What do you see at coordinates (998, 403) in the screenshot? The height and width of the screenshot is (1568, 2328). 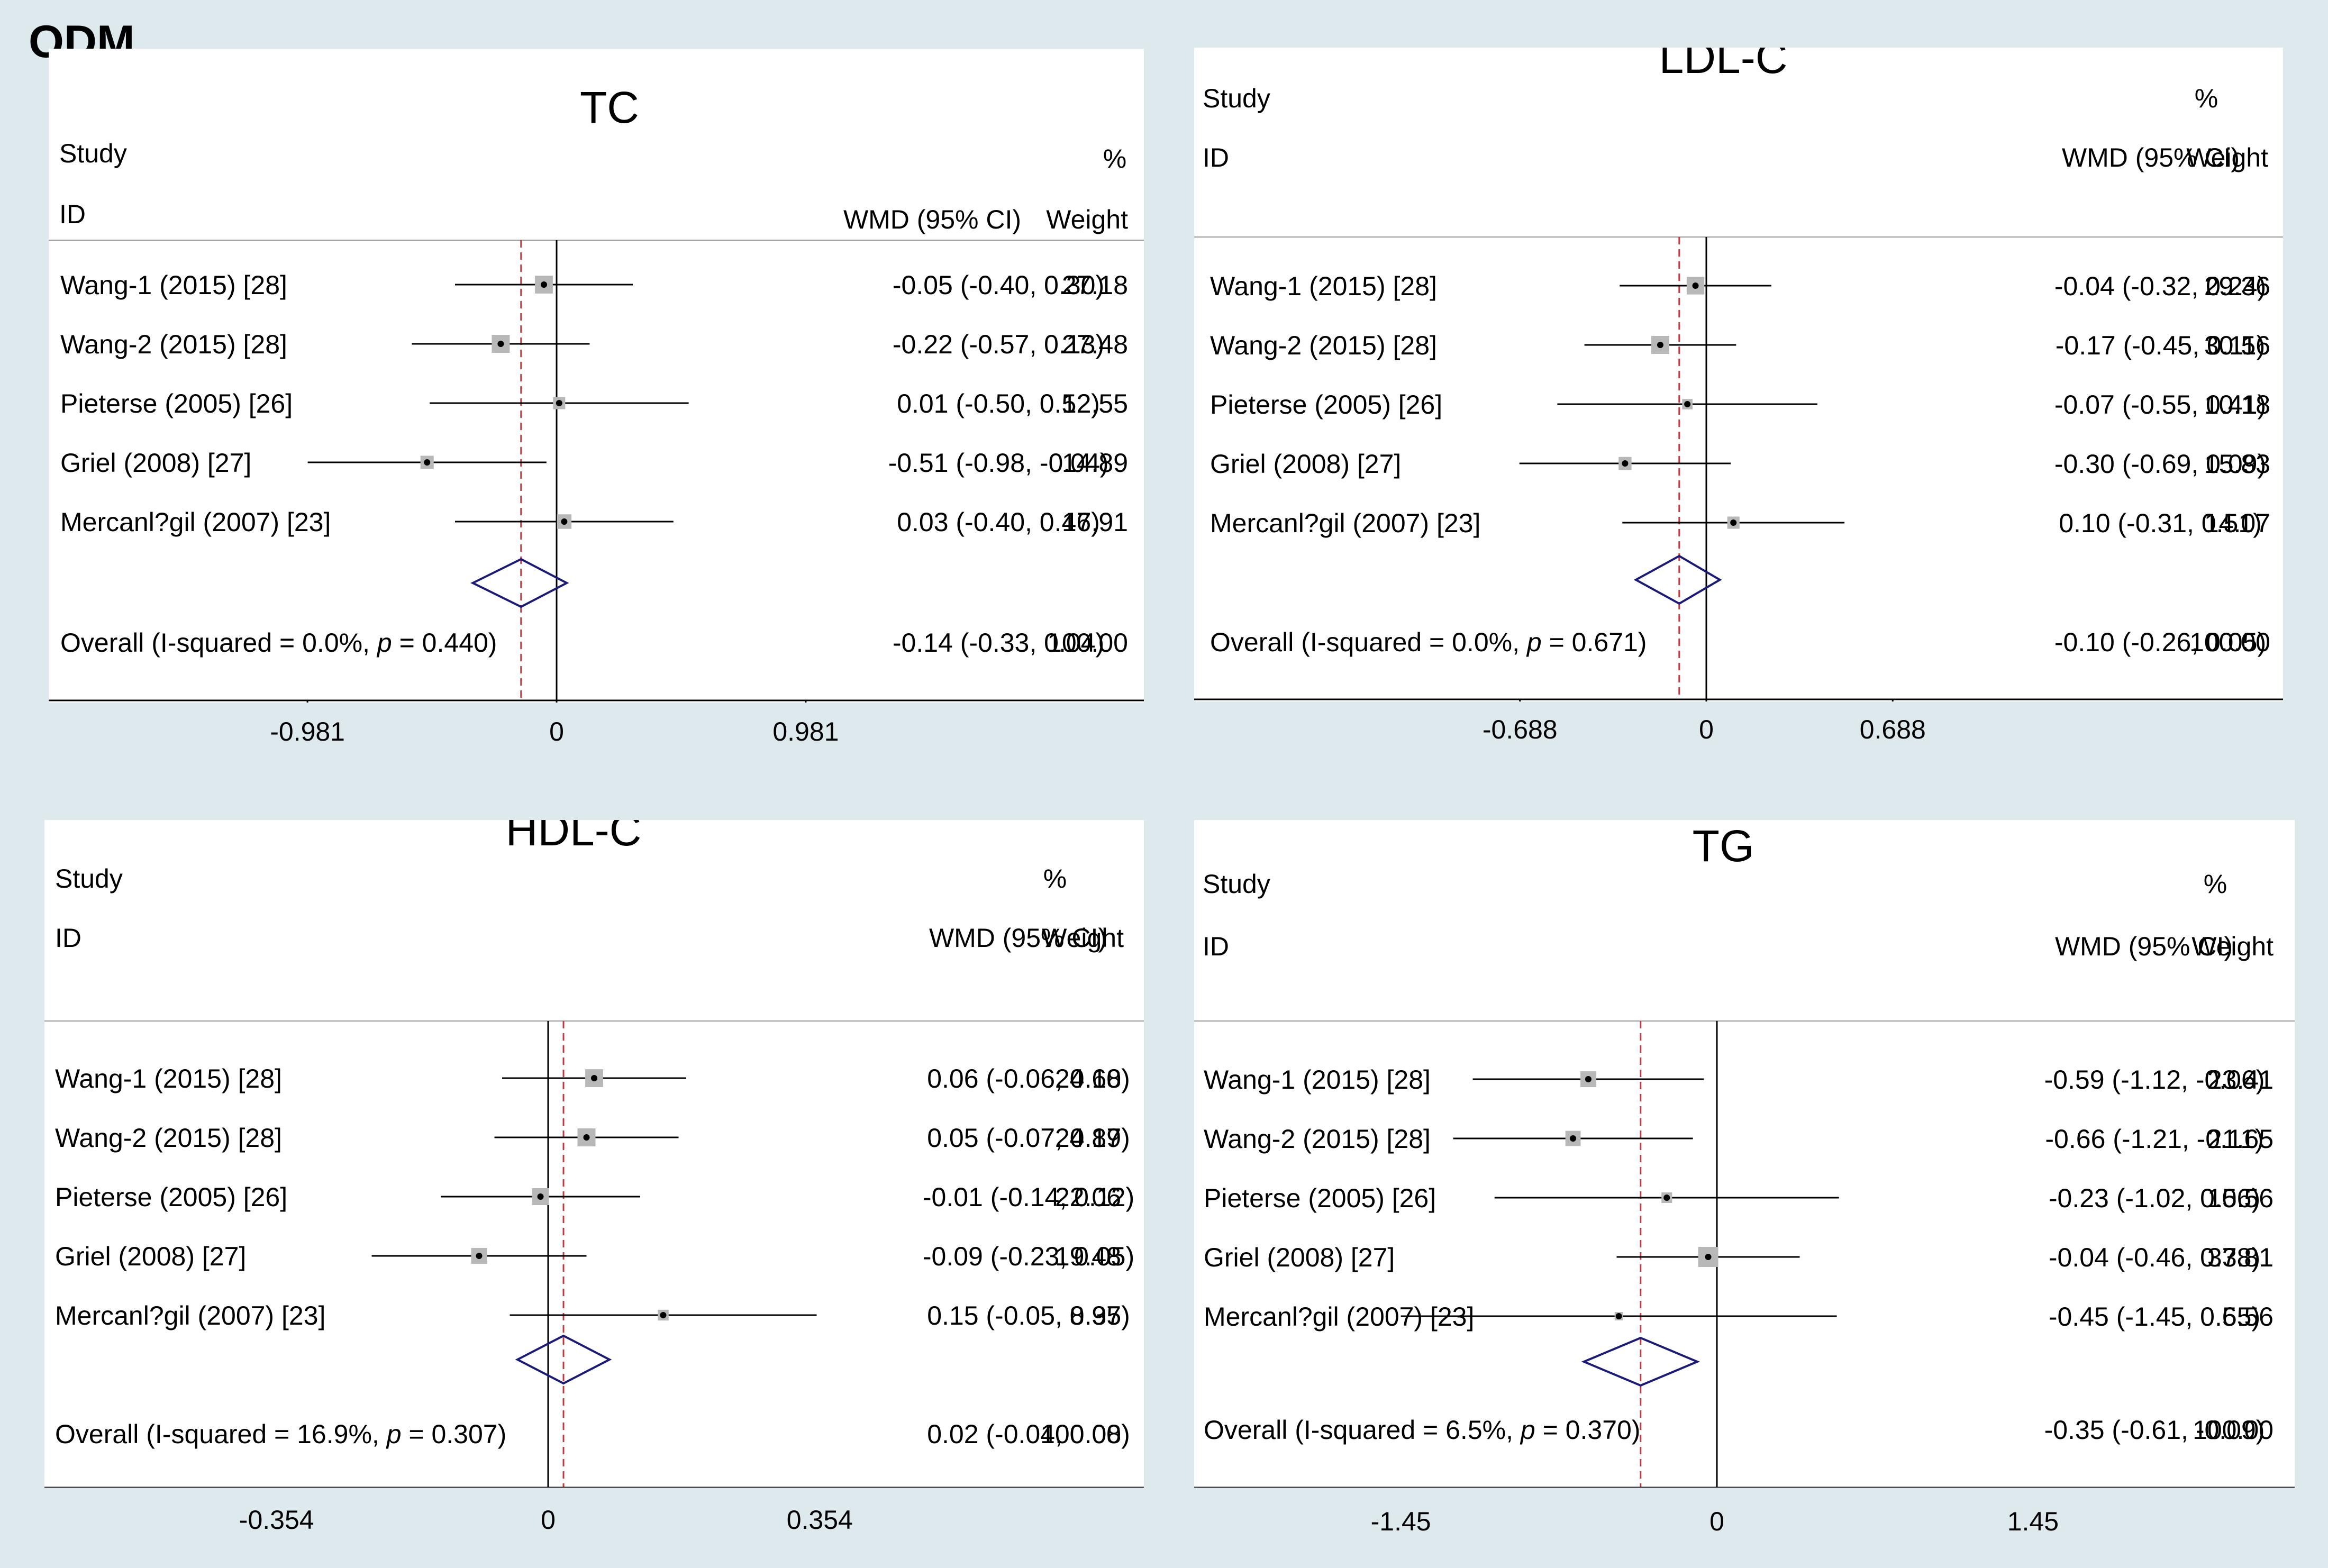 I see `study-ci-text: 0.01 (-0.50, 0.52)` at bounding box center [998, 403].